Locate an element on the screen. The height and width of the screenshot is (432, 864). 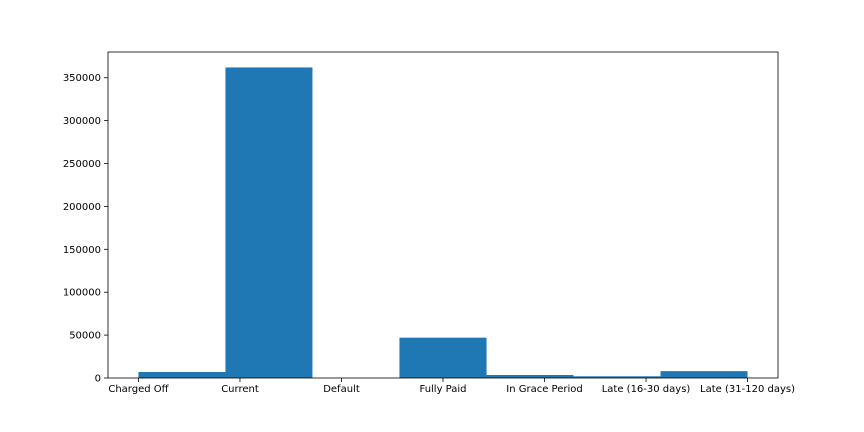
x-tick-label: Fully Paid is located at coordinates (442, 389).